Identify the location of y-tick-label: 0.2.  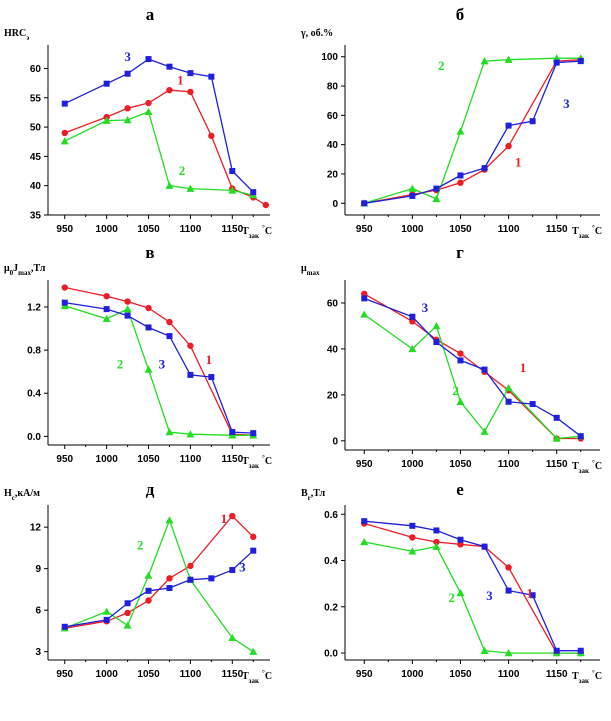
(331, 607).